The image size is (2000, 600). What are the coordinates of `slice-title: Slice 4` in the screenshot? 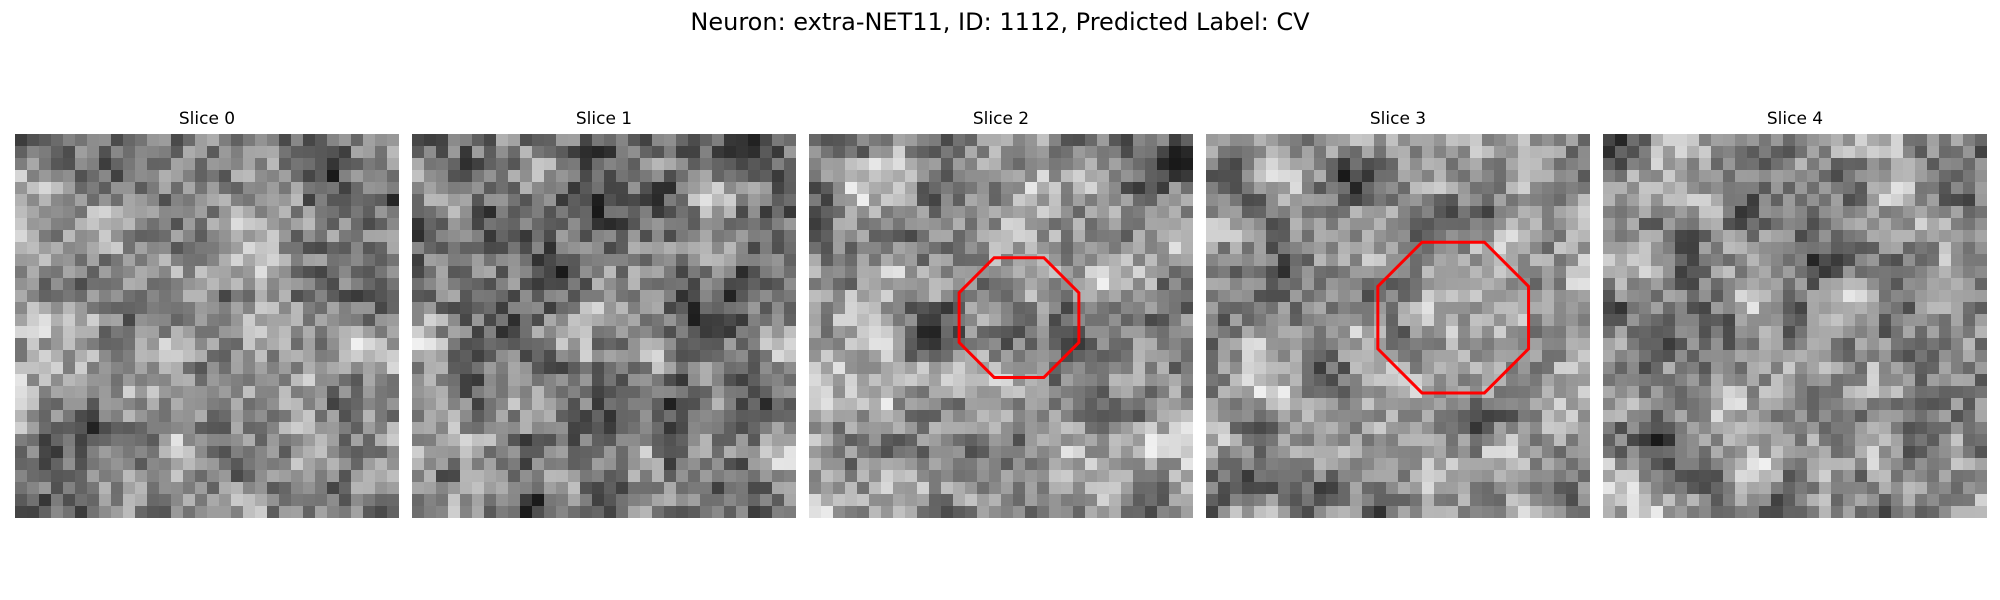 It's located at (1795, 119).